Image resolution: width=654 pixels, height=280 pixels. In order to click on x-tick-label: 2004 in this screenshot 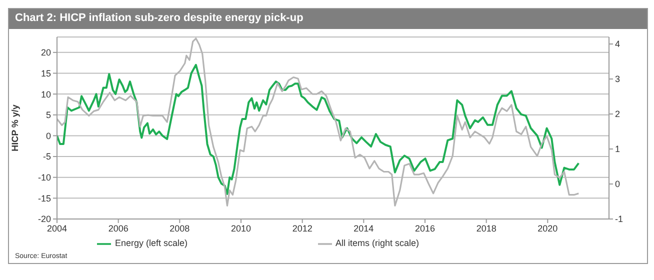, I will do `click(57, 228)`.